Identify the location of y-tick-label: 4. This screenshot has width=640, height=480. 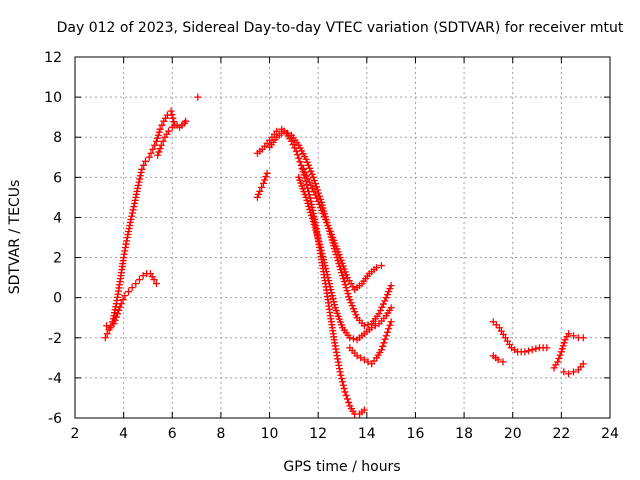
(57, 218).